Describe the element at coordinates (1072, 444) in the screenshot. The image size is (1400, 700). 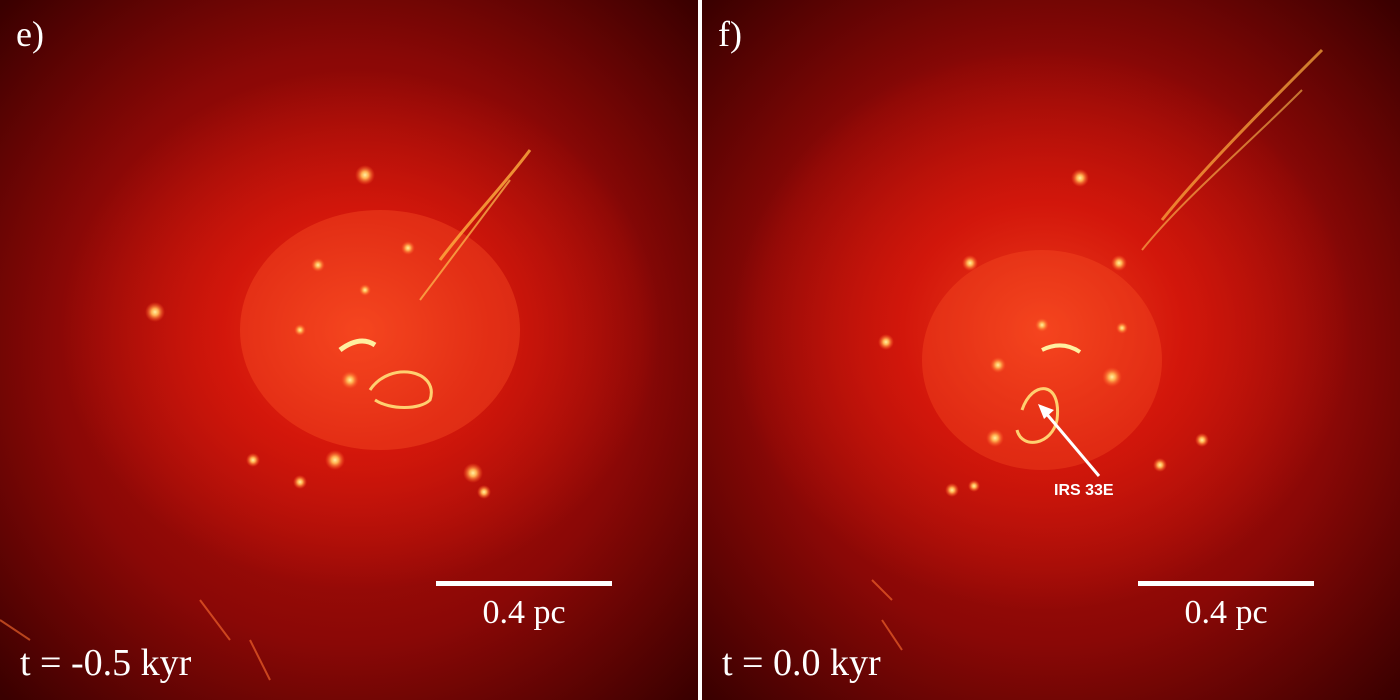
I see `annotation-arrow` at that location.